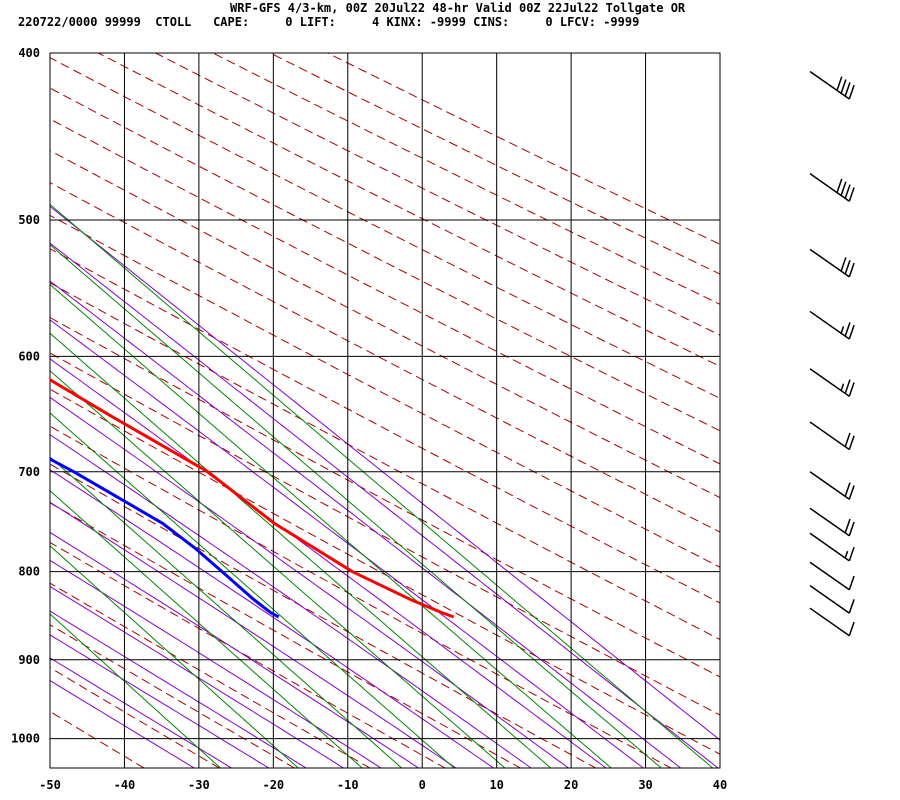 This screenshot has height=800, width=900. I want to click on dewpoint-profile, so click(165, 538).